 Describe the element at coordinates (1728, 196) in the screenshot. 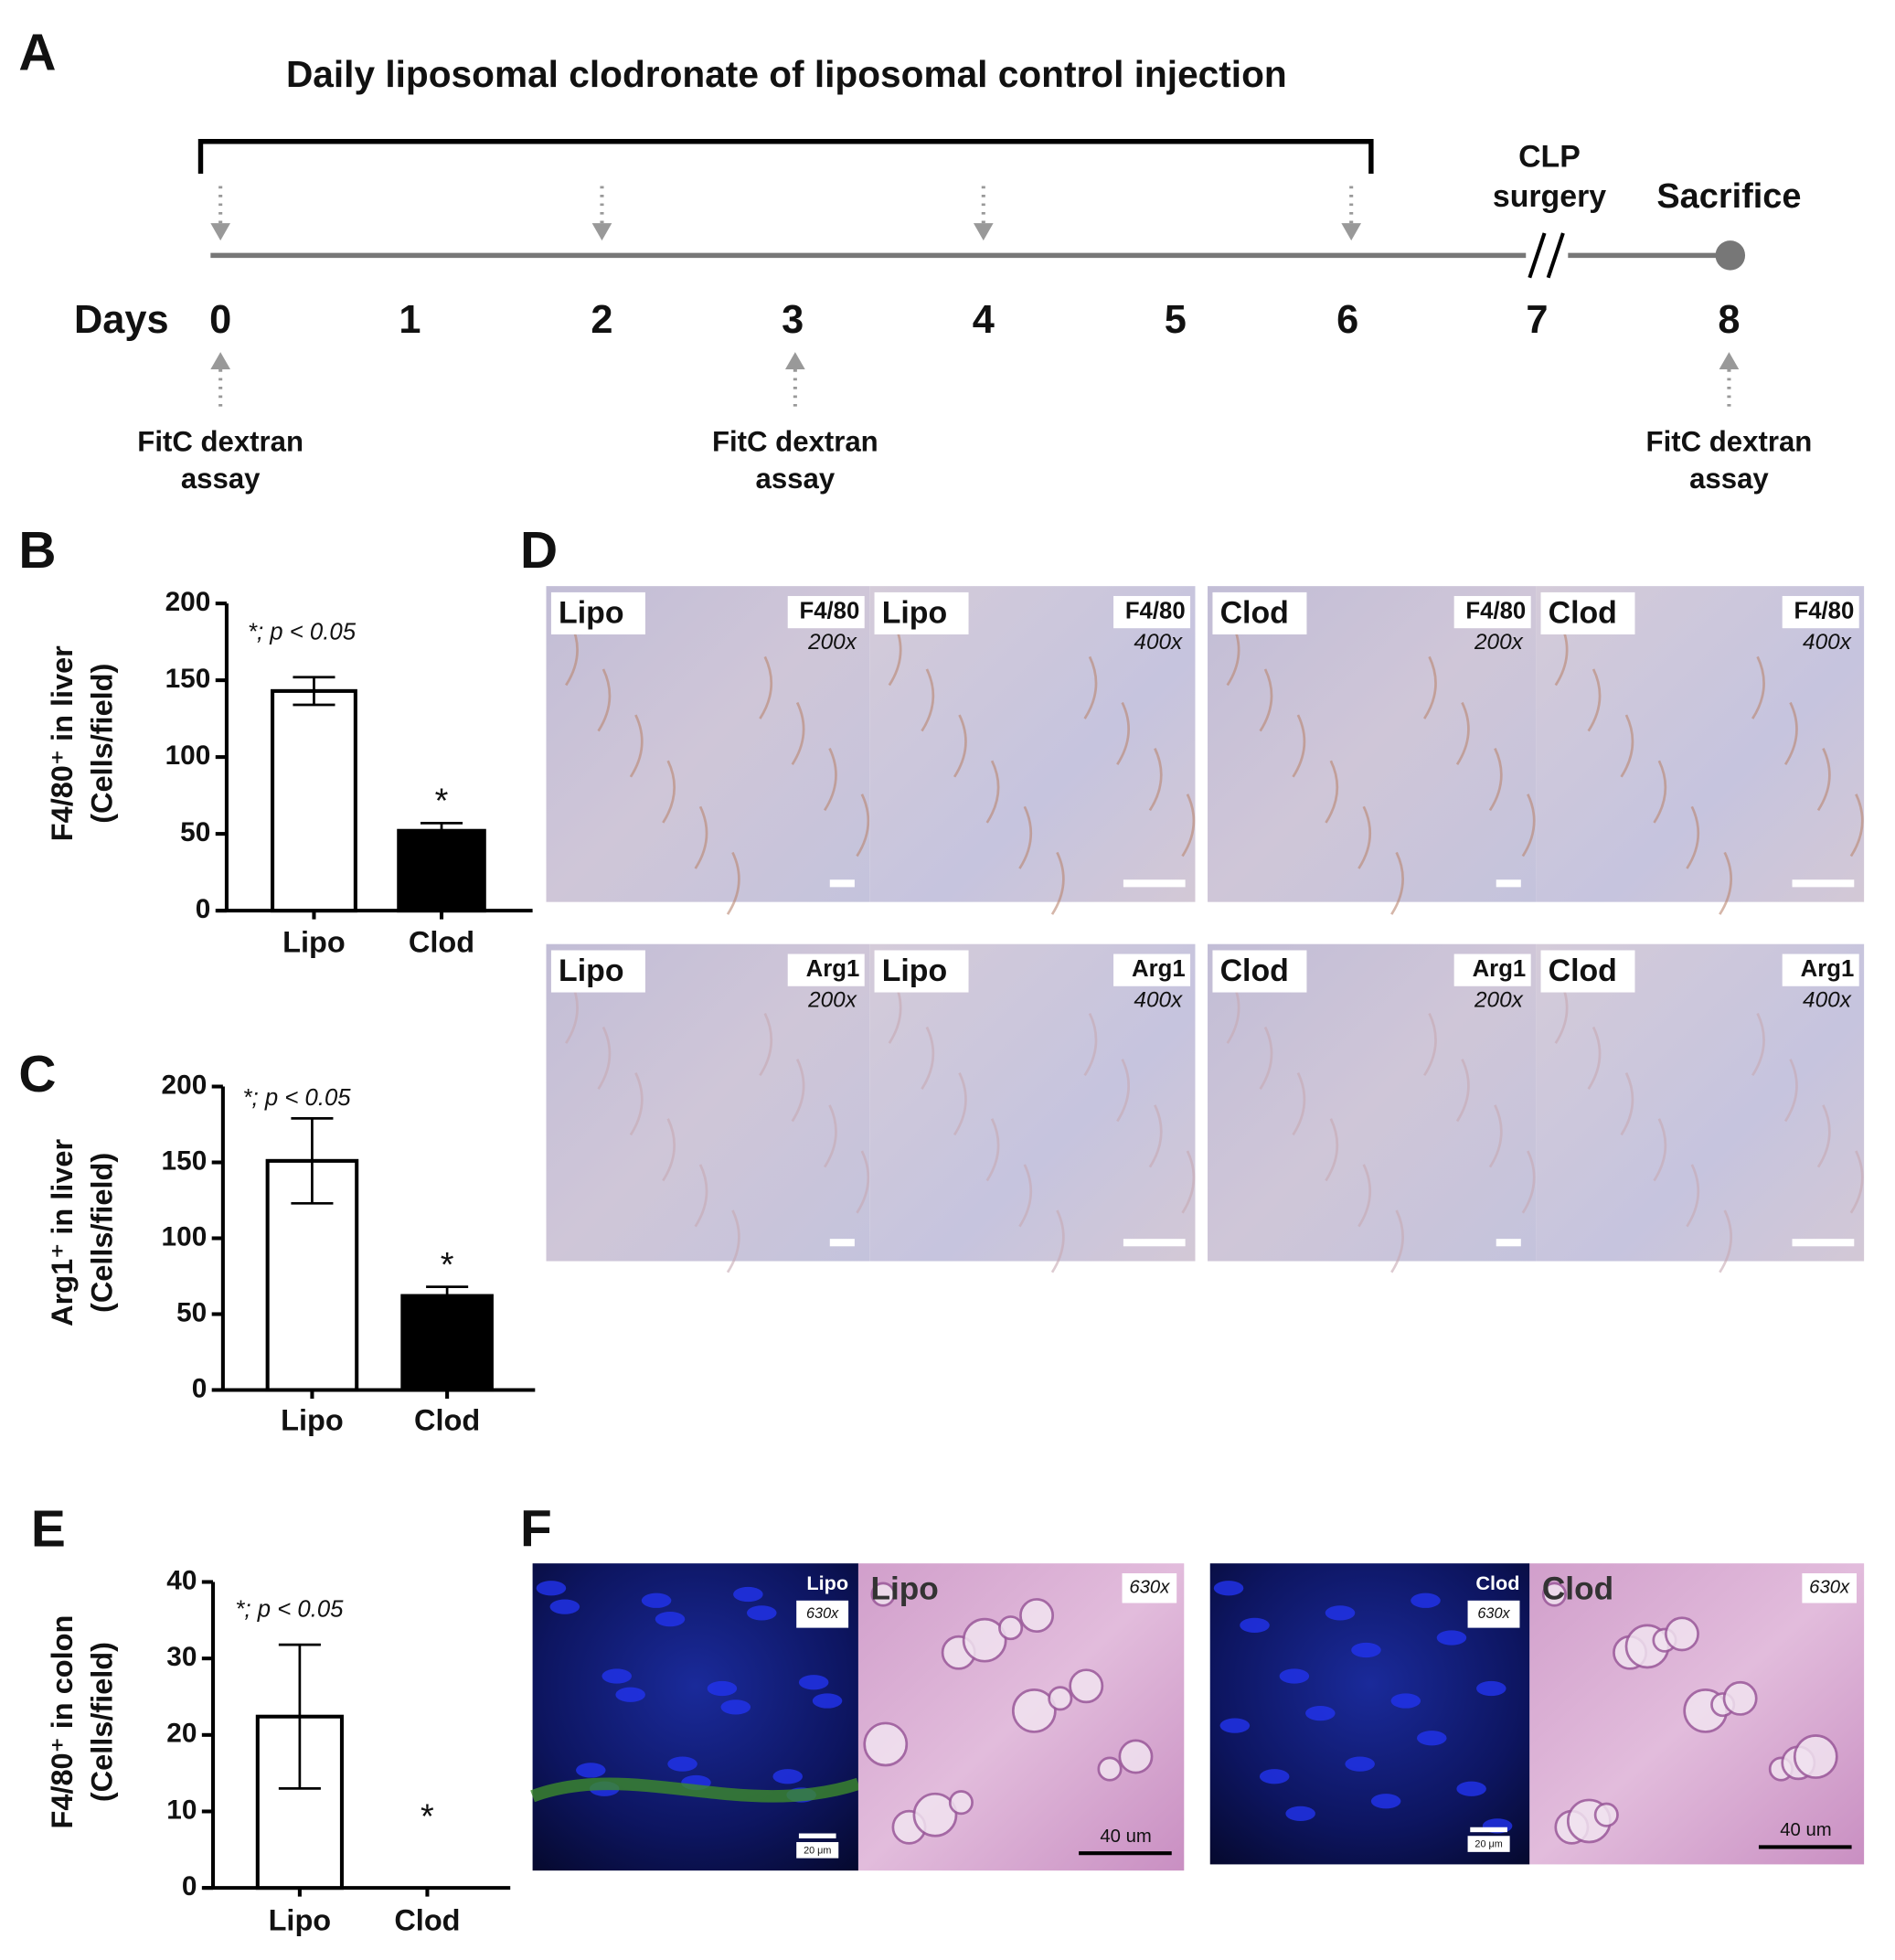

I see `sacrifice-label: Sacrifice` at that location.